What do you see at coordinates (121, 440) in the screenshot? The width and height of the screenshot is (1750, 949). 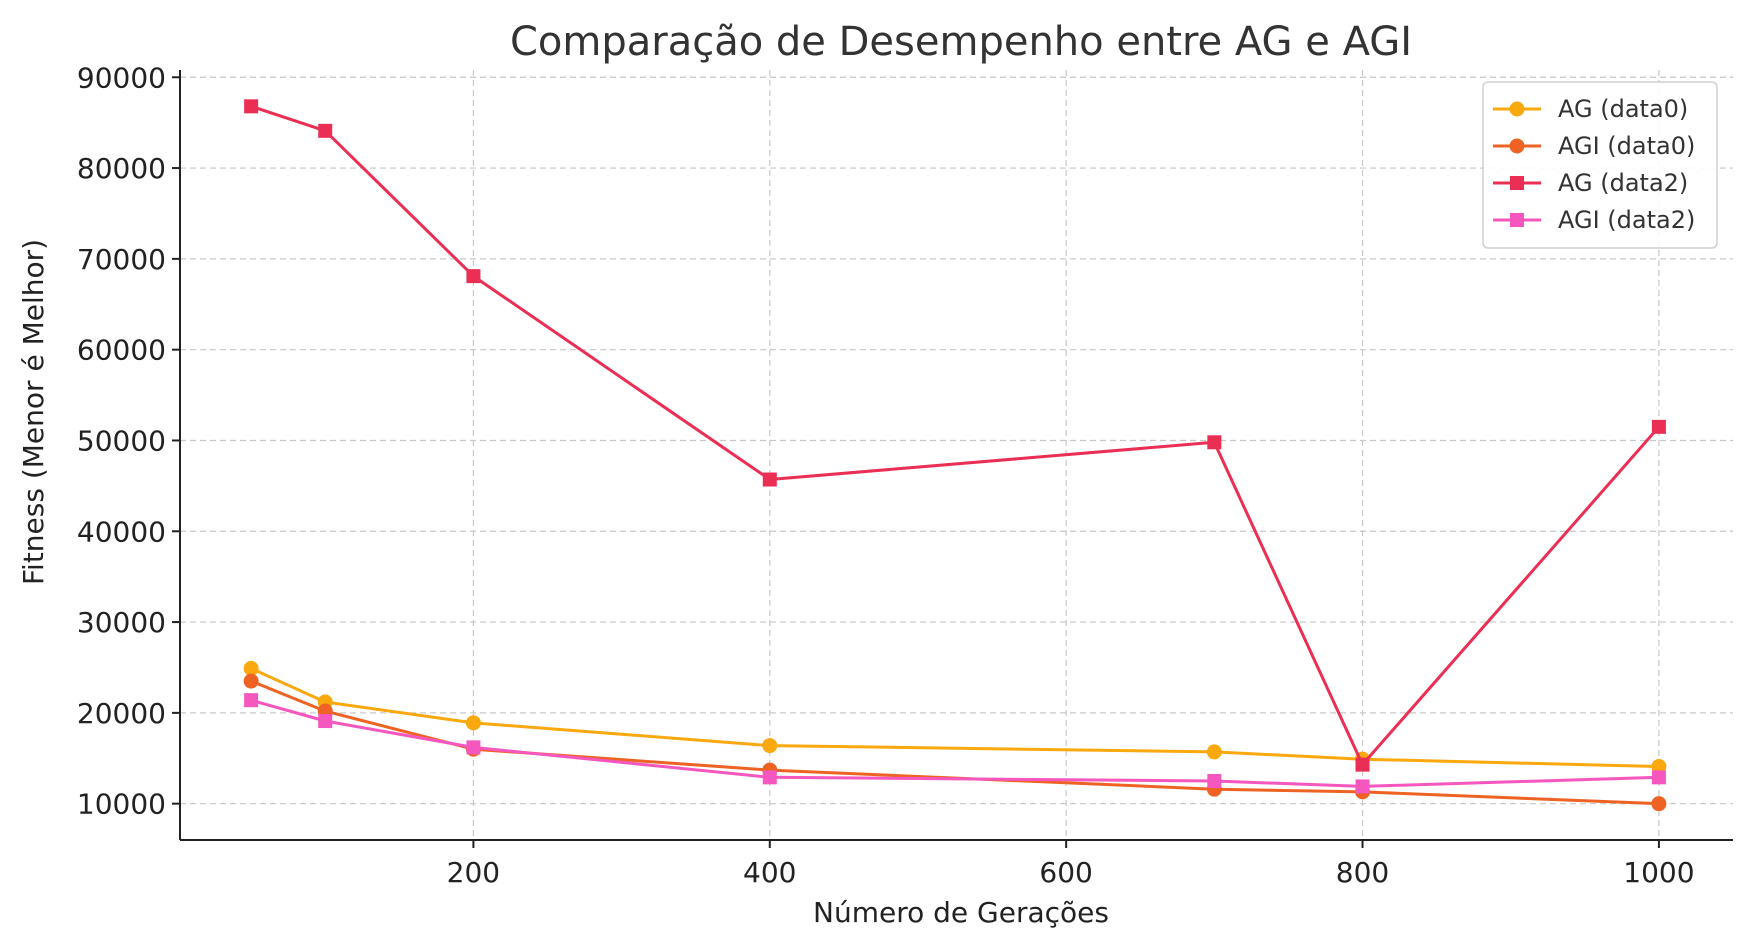 I see `y-tick-label: 50000` at bounding box center [121, 440].